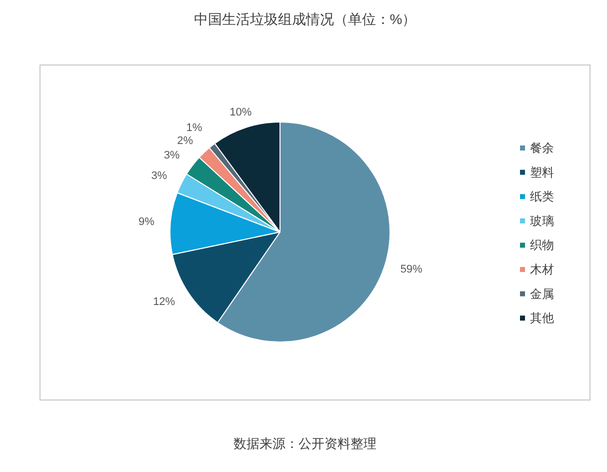 This screenshot has width=607, height=472. Describe the element at coordinates (194, 128) in the screenshot. I see `data-label: 1%` at that location.